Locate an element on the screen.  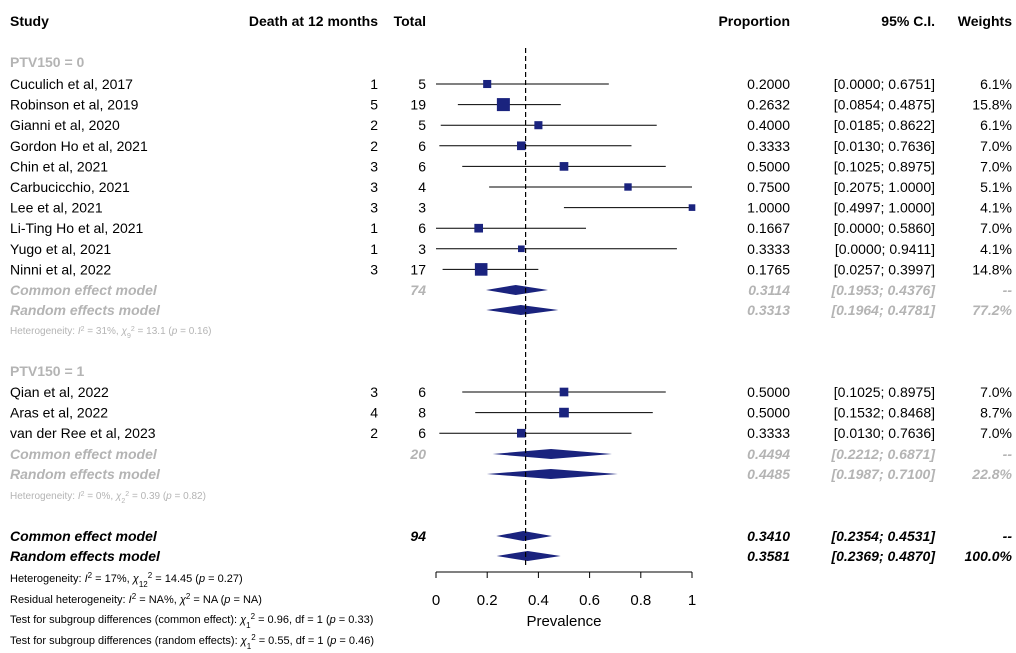
study-name: Yugo et al, 2021 is located at coordinates (60, 249).